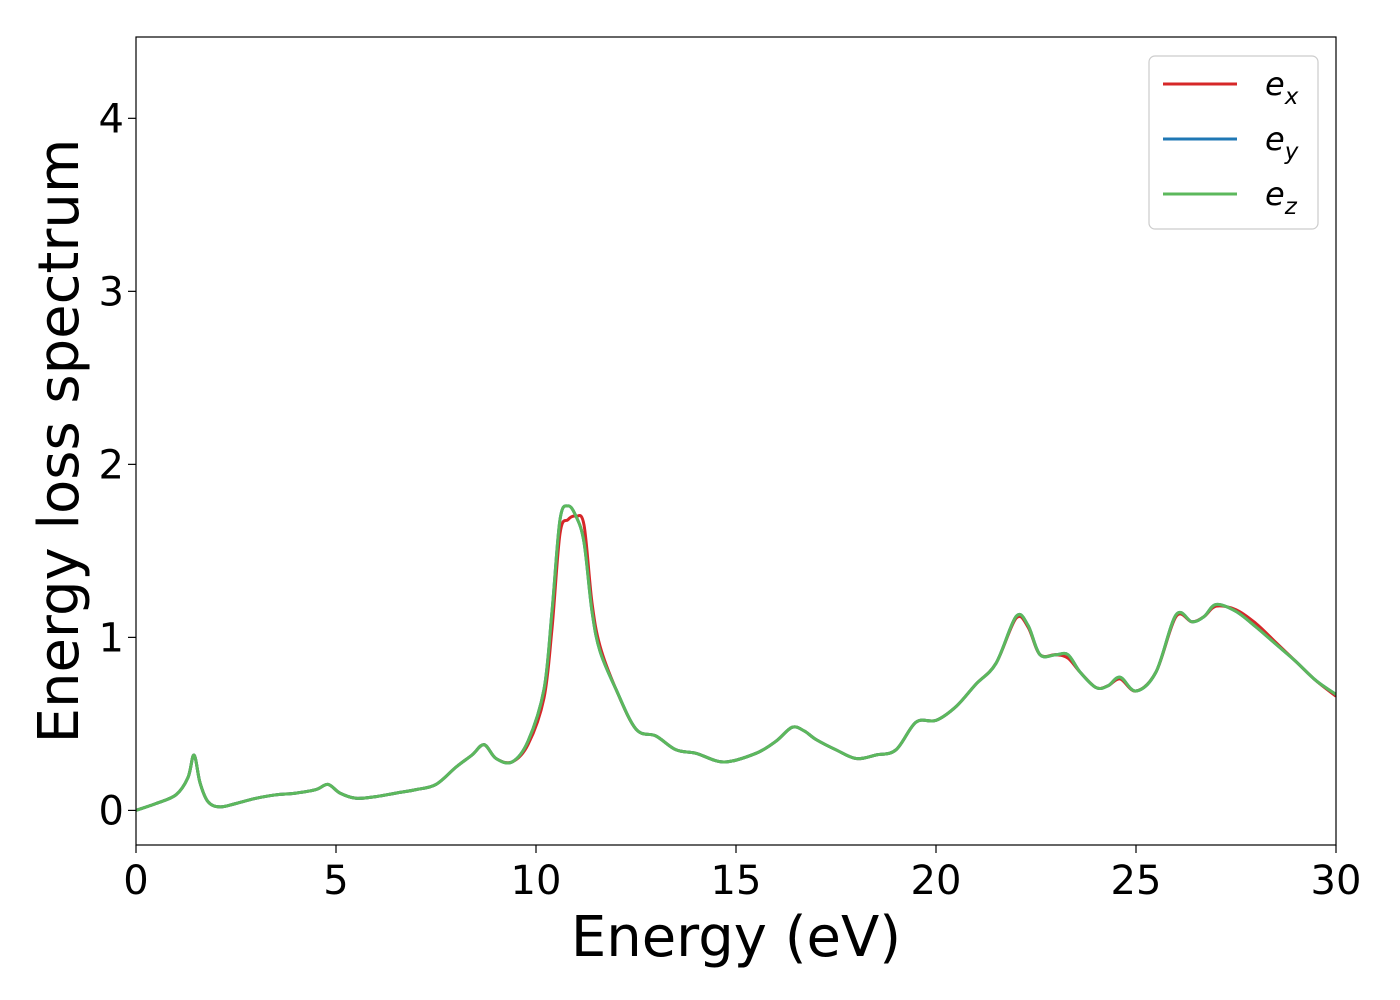 This screenshot has width=1400, height=1000. Describe the element at coordinates (111, 119) in the screenshot. I see `y-tick-label: 4` at that location.